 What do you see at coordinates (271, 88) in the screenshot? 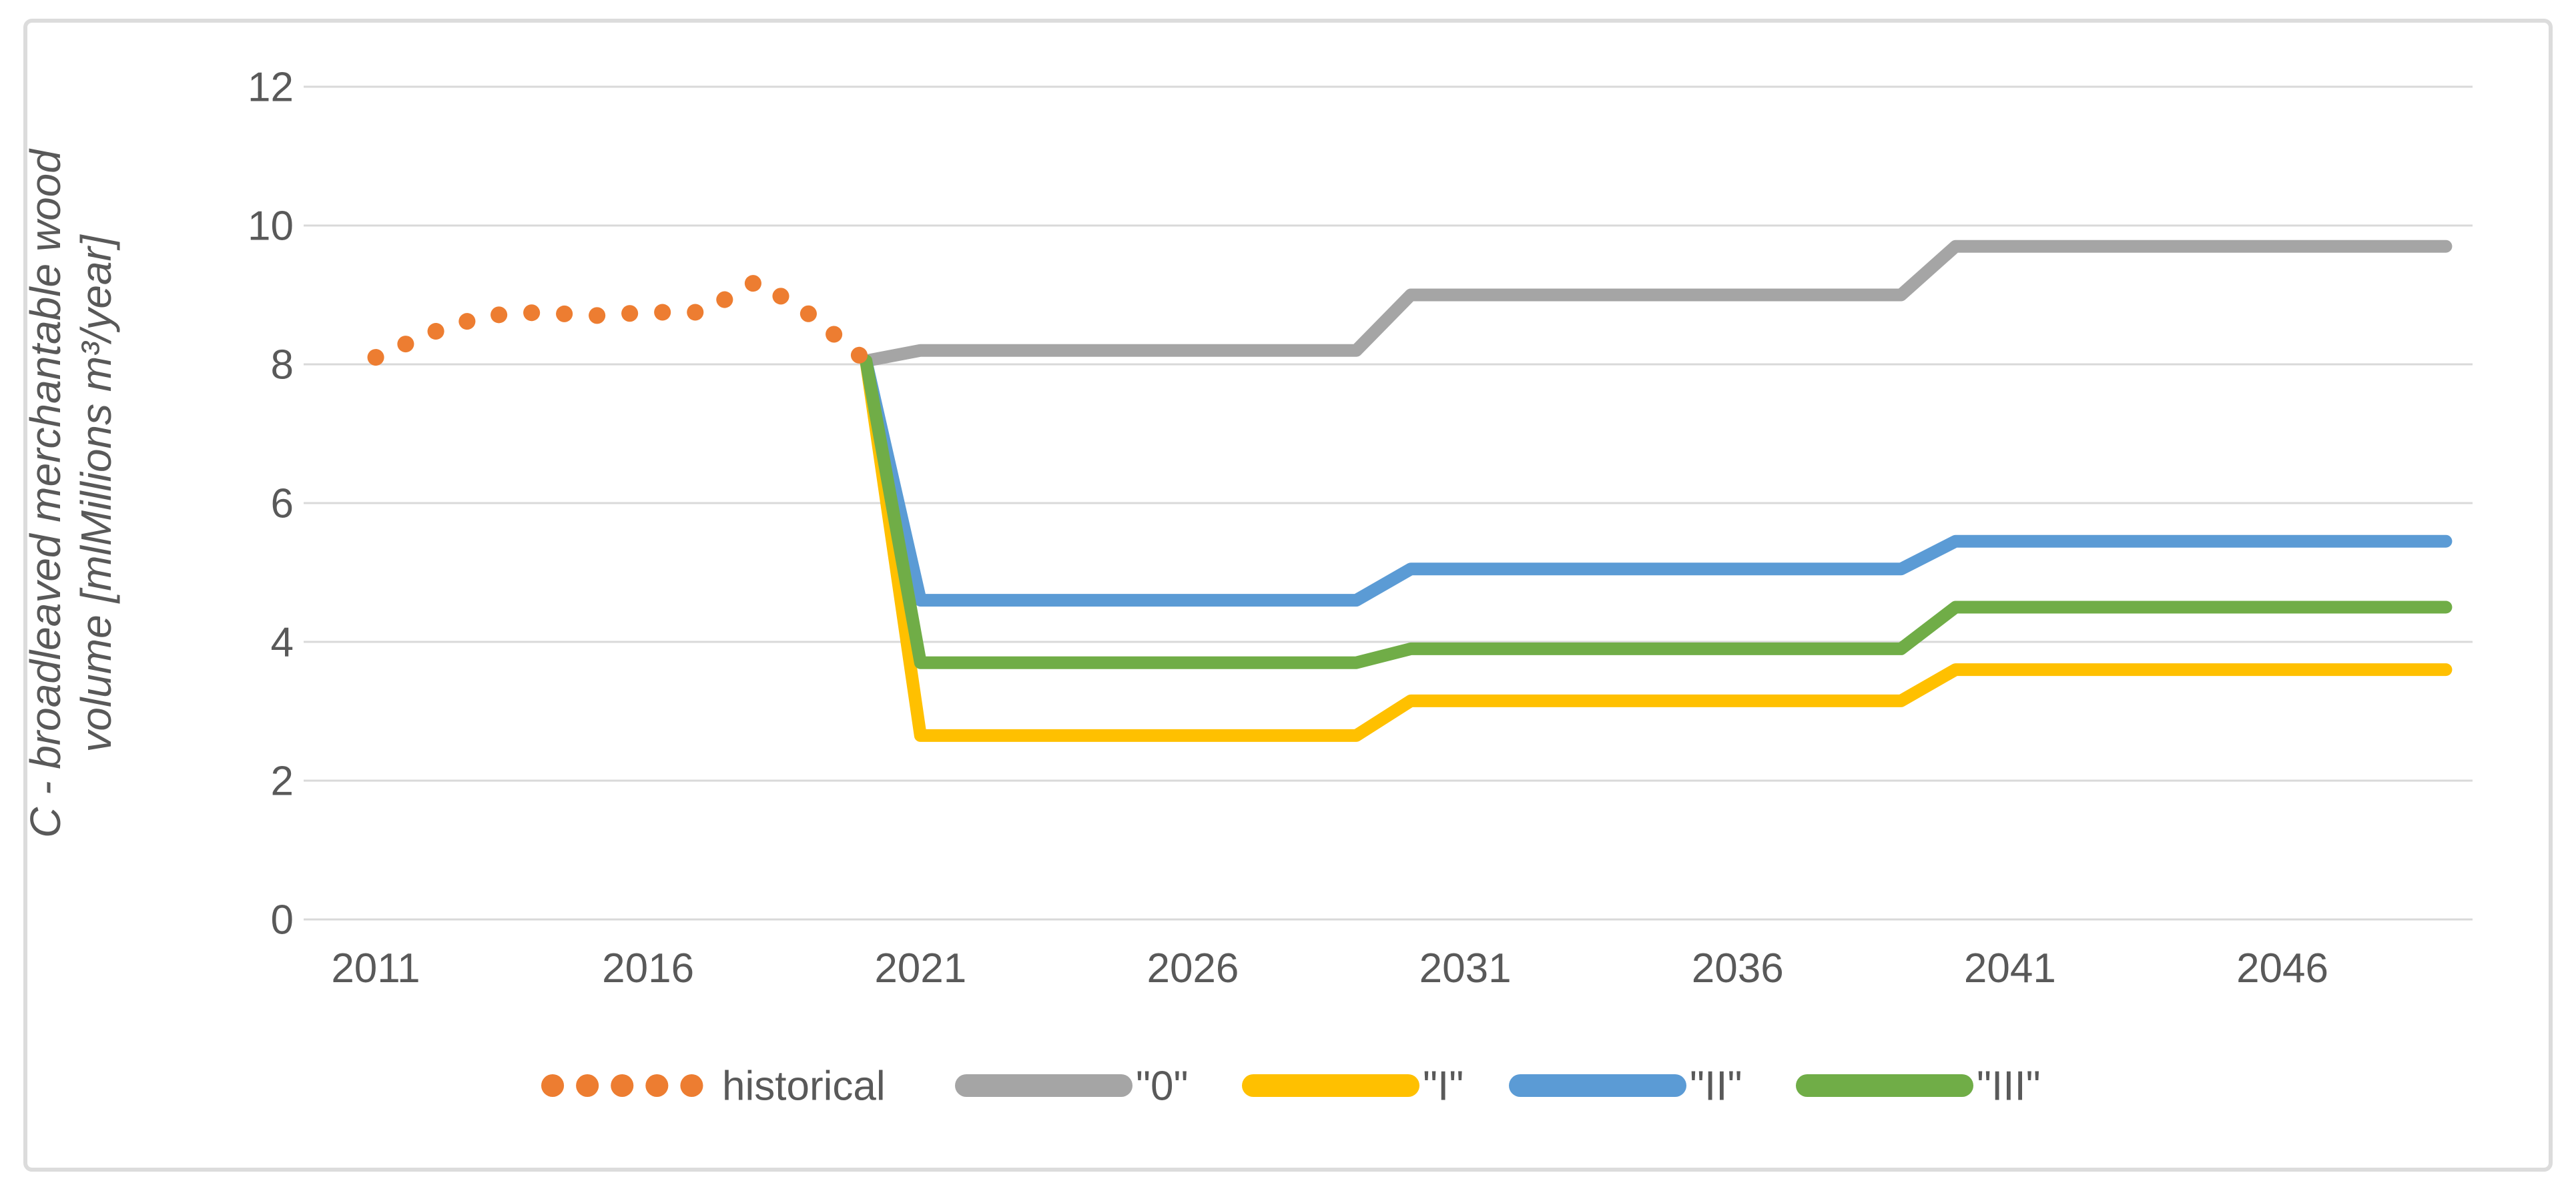
I see `y-axis-tick-label: 12` at bounding box center [271, 88].